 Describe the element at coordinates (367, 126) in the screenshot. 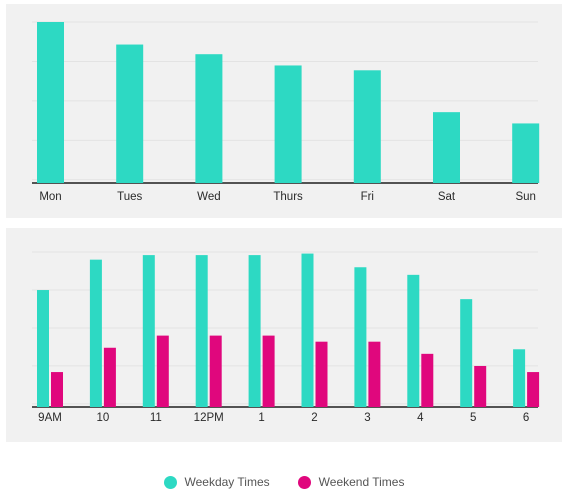

I see `weekday-bar-fri` at that location.